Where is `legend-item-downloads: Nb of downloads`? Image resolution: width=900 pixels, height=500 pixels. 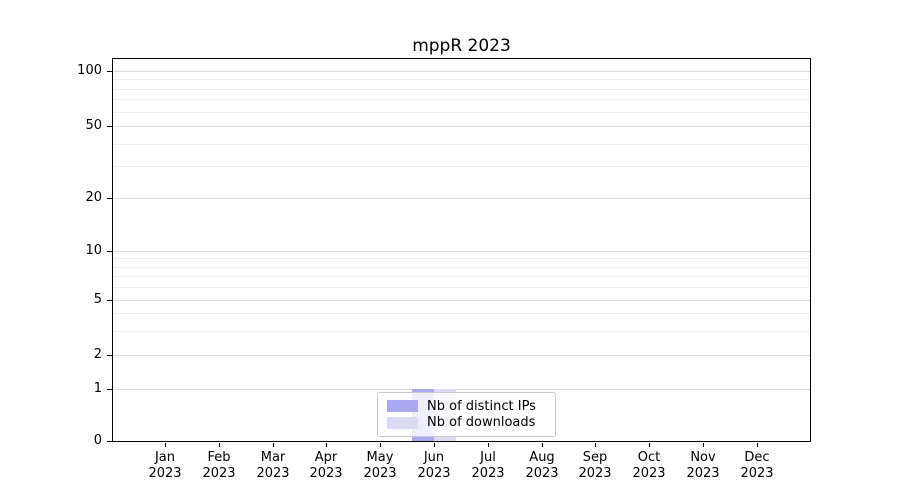
legend-item-downloads: Nb of downloads is located at coordinates (466, 422).